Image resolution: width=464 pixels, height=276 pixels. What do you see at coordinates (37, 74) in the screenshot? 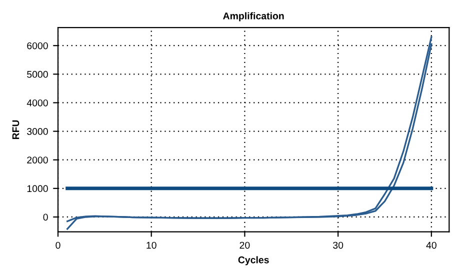
I see `y-tick-label: 5000` at bounding box center [37, 74].